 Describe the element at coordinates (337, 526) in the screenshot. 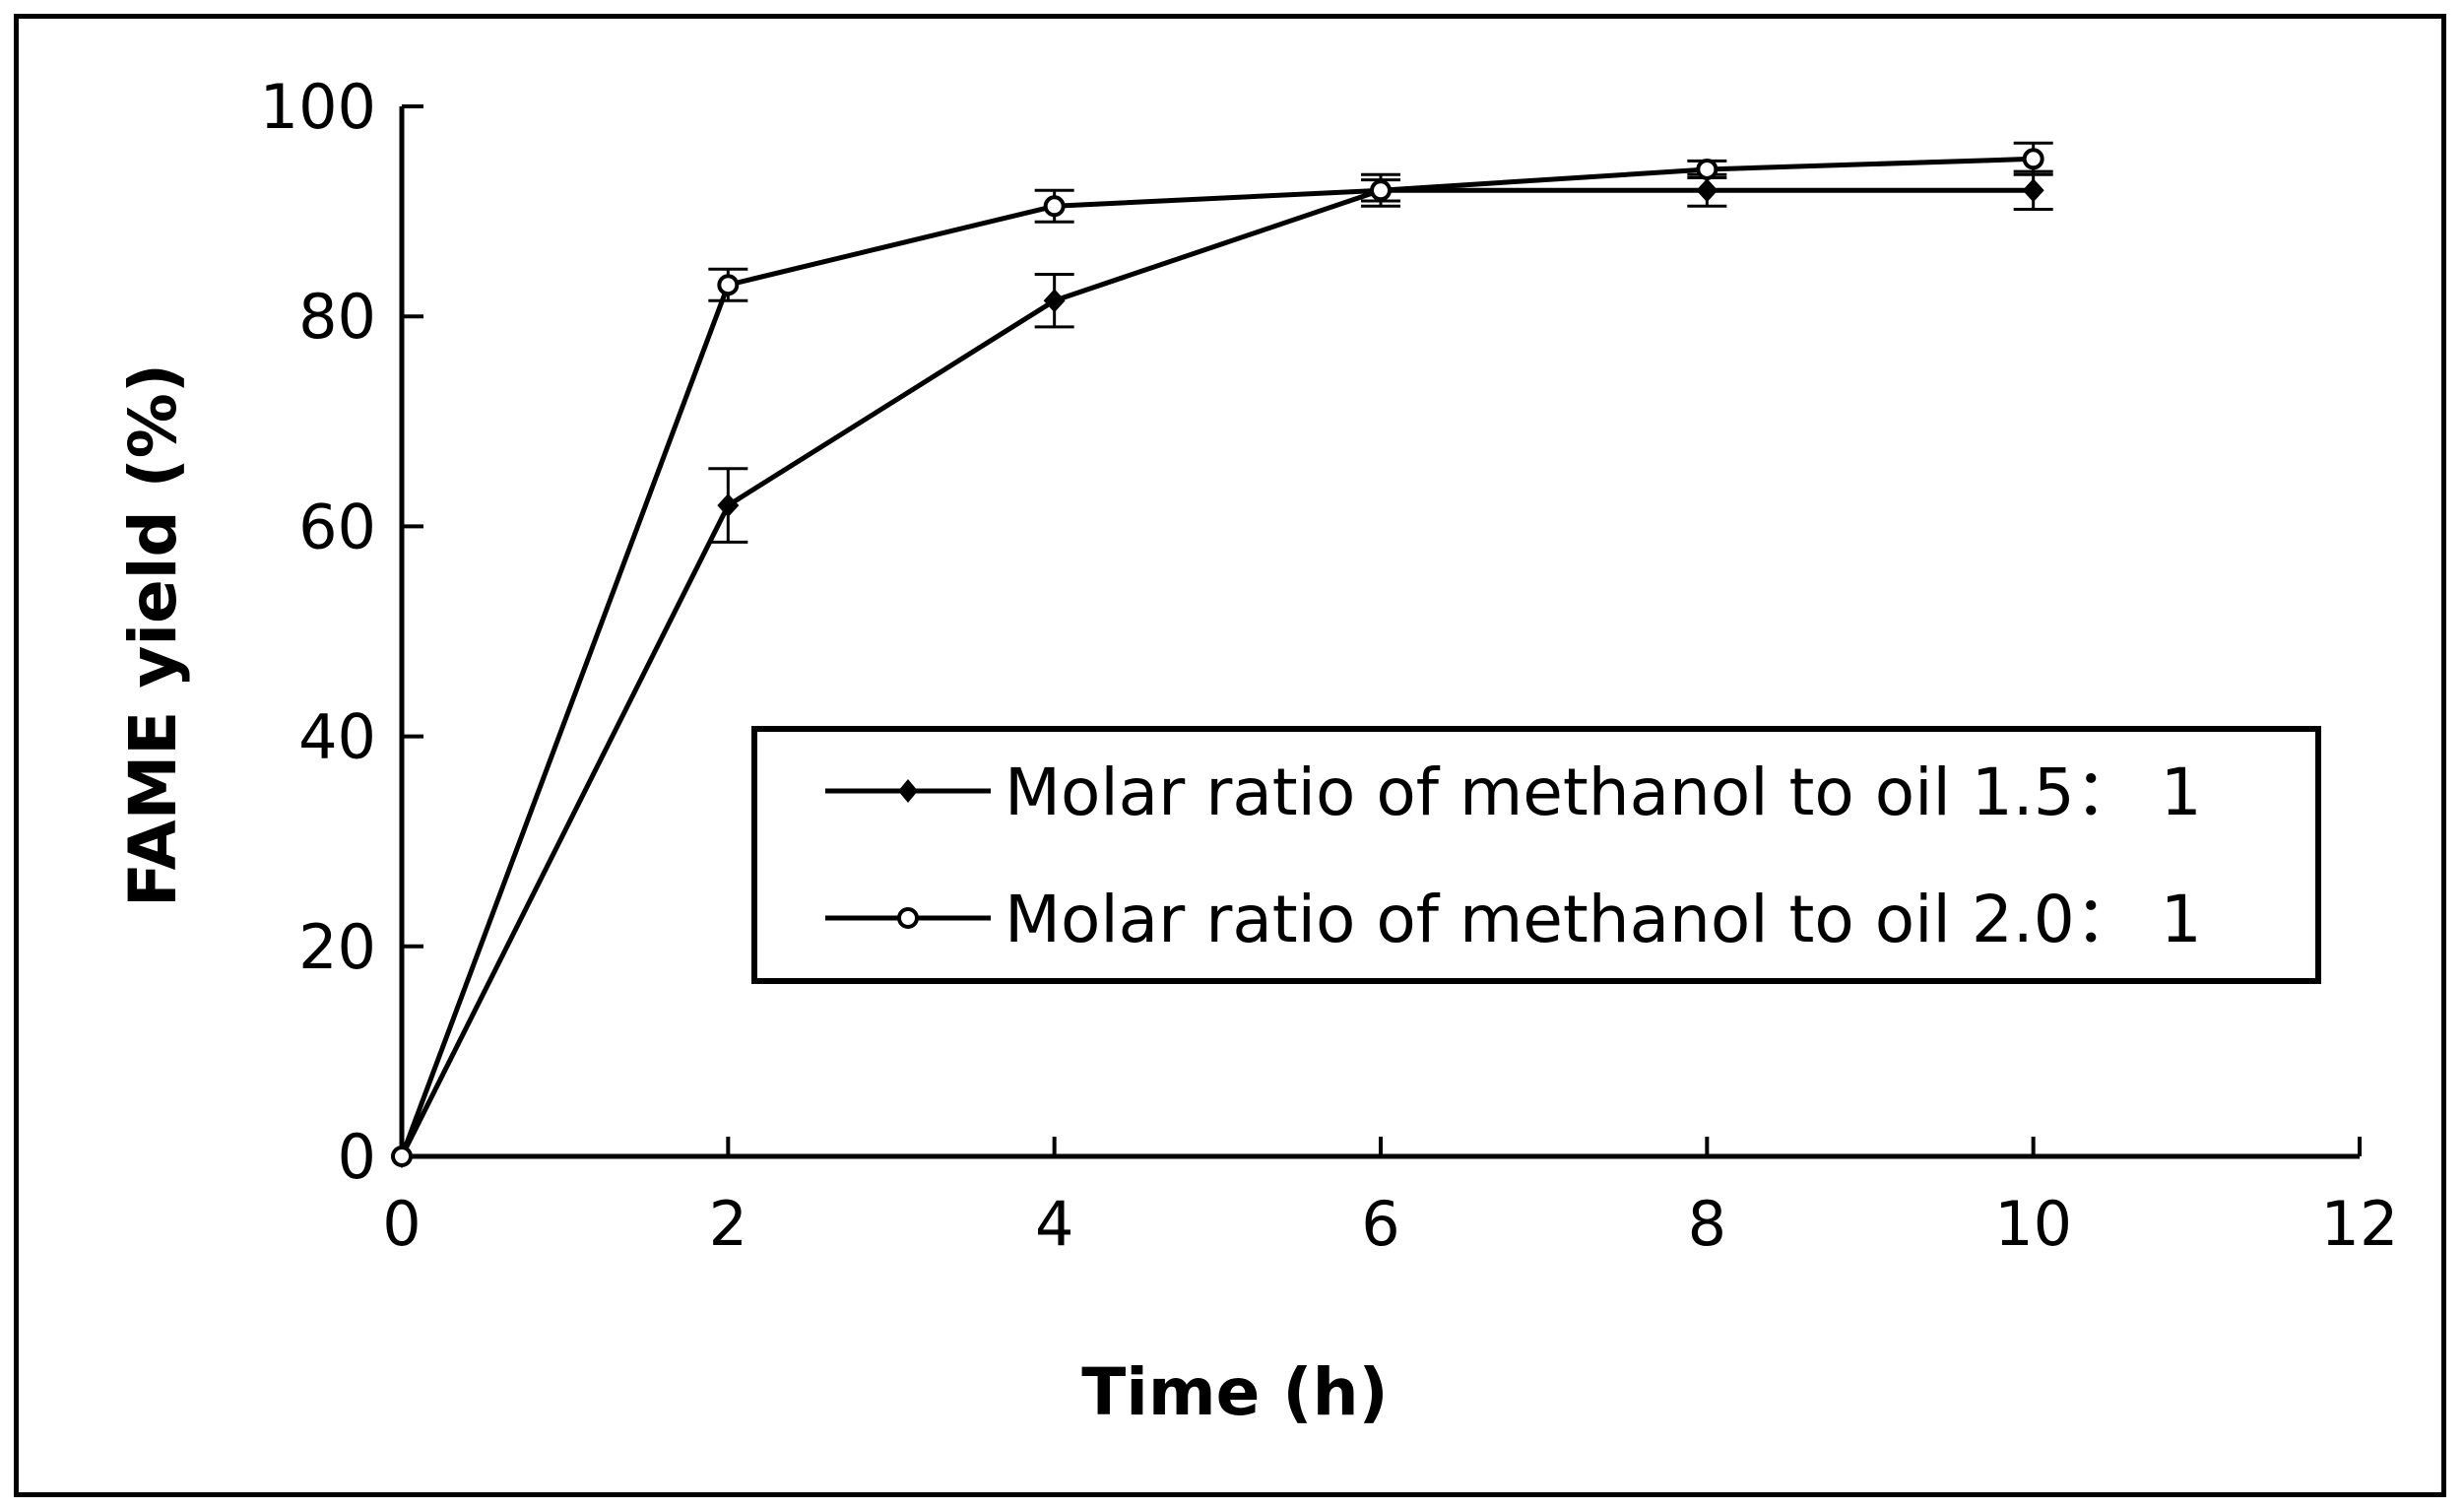

I see `y-tick-label: 60` at that location.